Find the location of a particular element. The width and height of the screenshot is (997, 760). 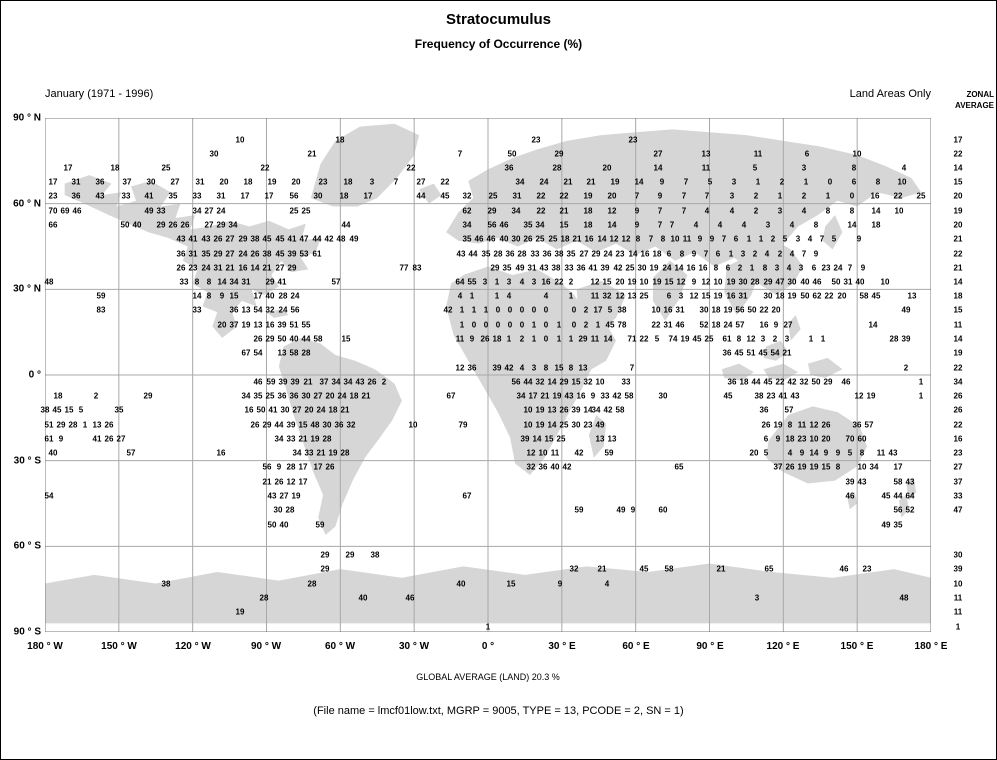

eurasia-shape is located at coordinates (684, 199).